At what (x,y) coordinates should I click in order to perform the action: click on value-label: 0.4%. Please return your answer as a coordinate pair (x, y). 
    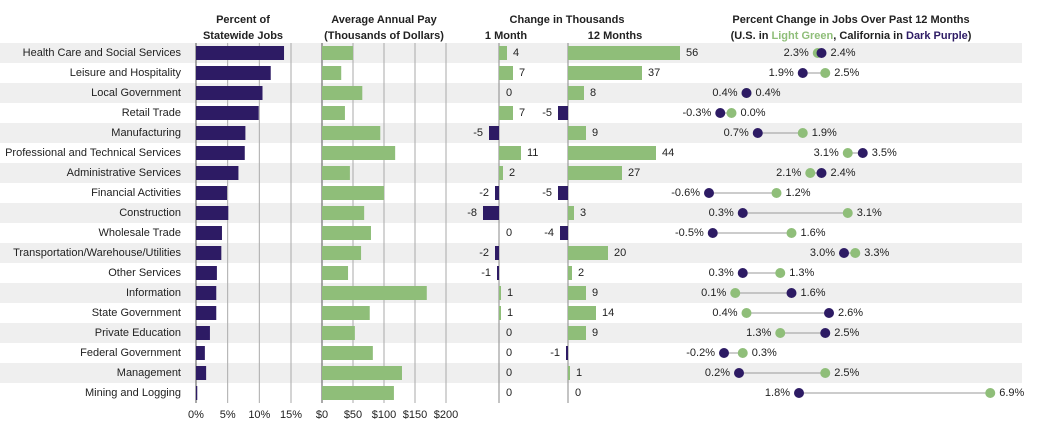
    Looking at the image, I should click on (724, 313).